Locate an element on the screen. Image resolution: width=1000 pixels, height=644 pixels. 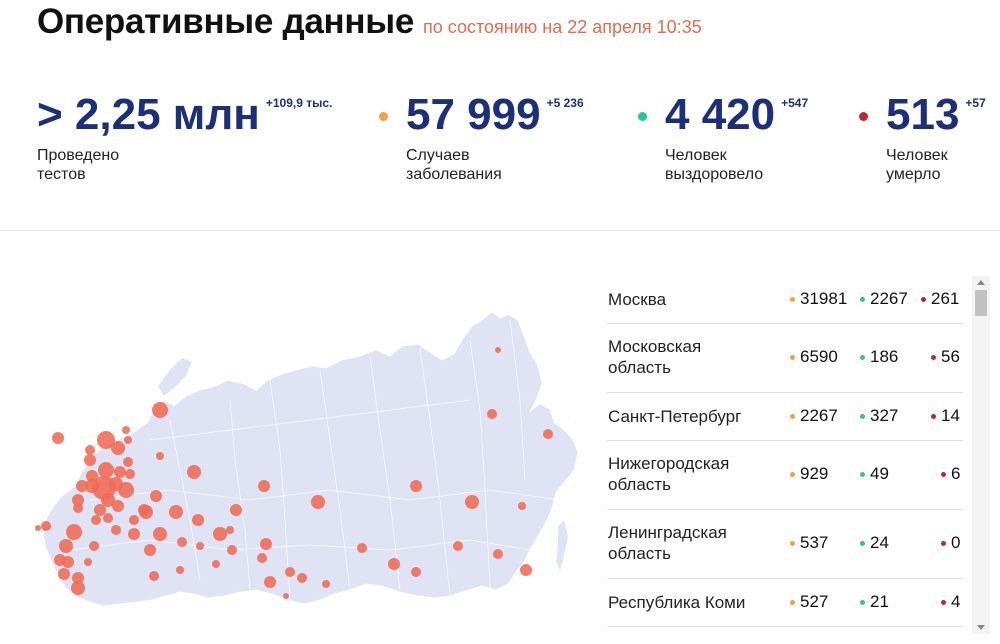
scroll-thumb is located at coordinates (981, 303).